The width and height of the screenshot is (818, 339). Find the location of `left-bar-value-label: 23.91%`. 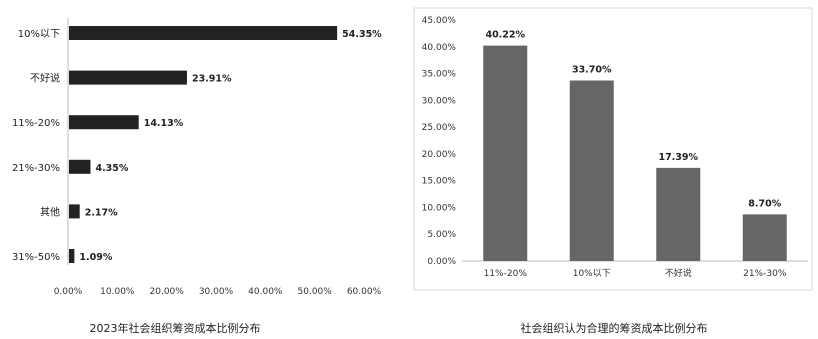

left-bar-value-label: 23.91% is located at coordinates (212, 79).